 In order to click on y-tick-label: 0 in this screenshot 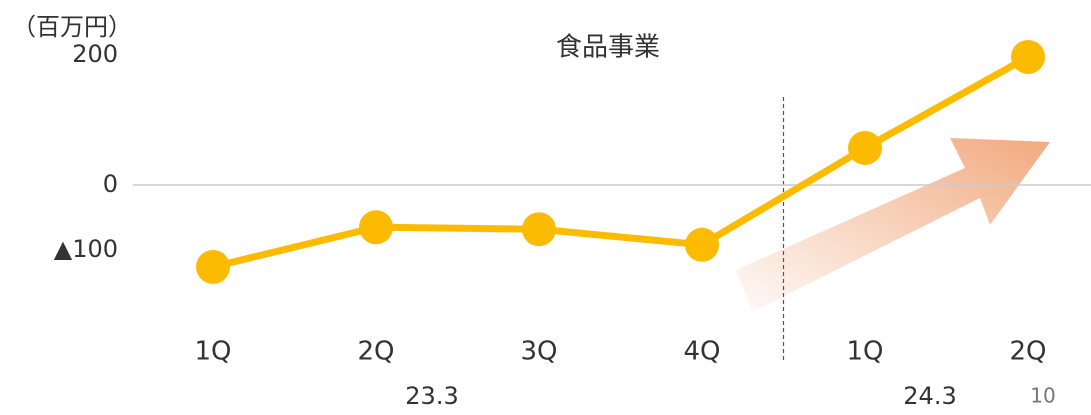, I will do `click(110, 184)`.